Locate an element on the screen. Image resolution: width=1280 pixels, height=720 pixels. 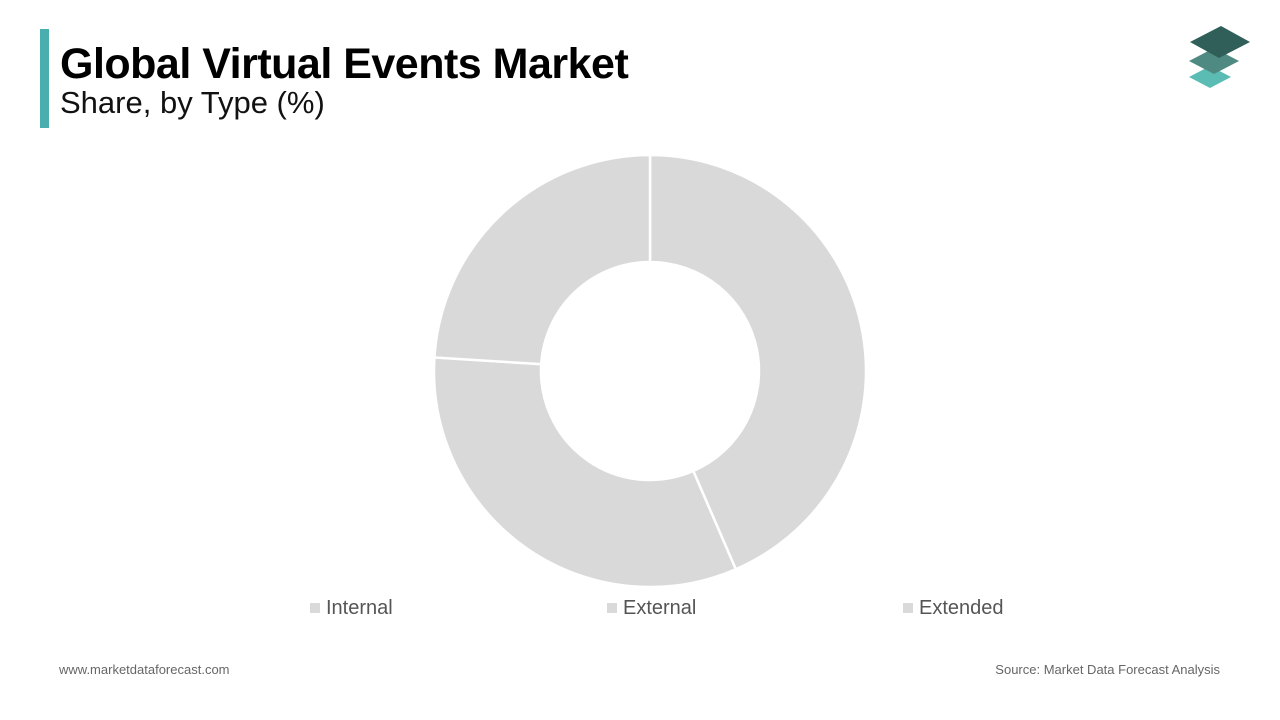
footer-source: Source: Market Data Forecast Analysis is located at coordinates (1107, 669).